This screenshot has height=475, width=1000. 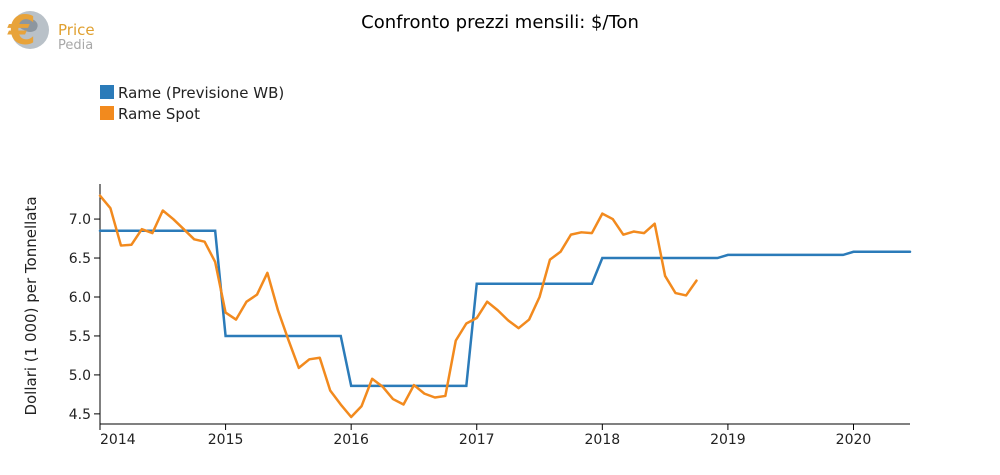 What do you see at coordinates (477, 440) in the screenshot?
I see `x-tick-label: 2017` at bounding box center [477, 440].